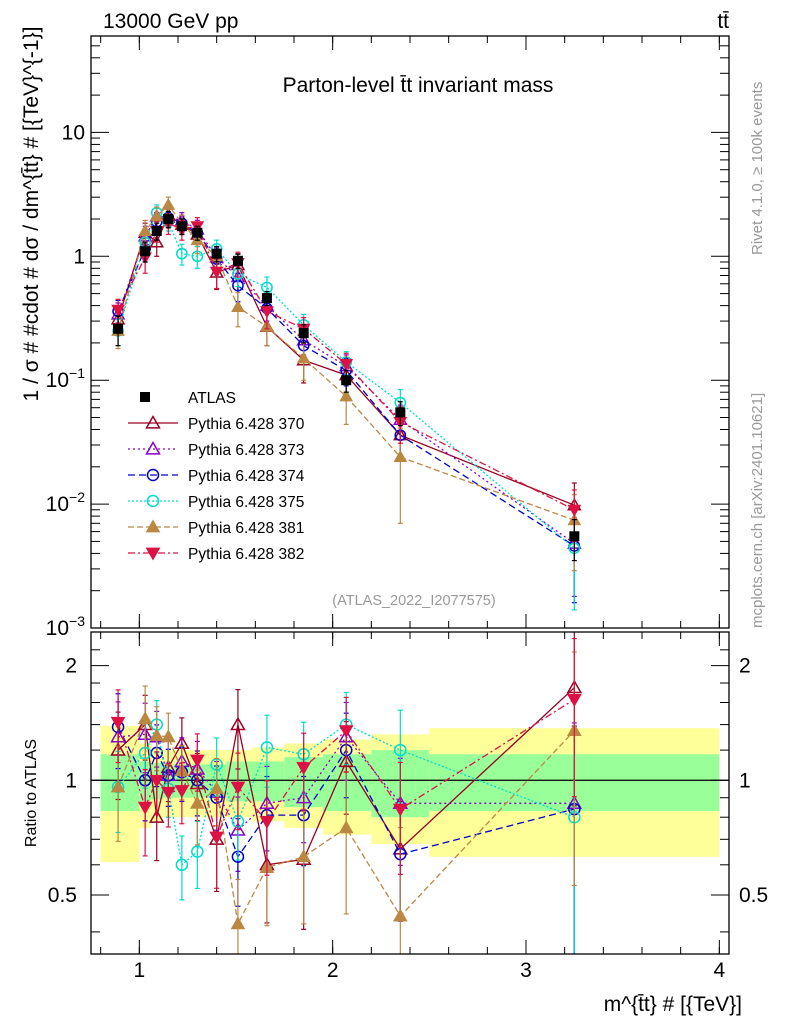 The width and height of the screenshot is (786, 1024). Describe the element at coordinates (719, 970) in the screenshot. I see `ratio-xtick-label-3: 4` at that location.